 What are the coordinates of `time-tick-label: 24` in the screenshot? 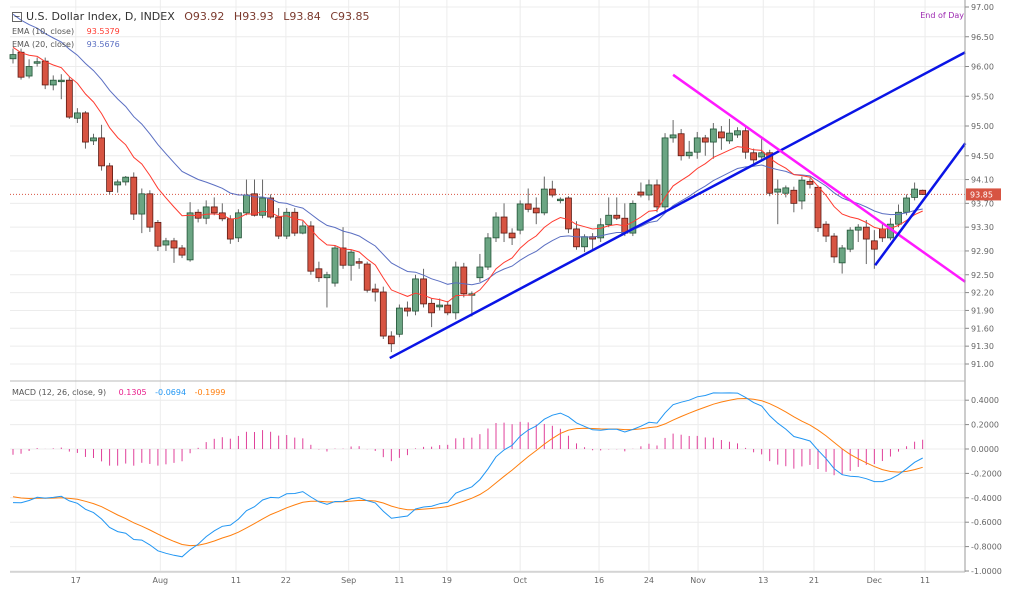 It's located at (649, 580).